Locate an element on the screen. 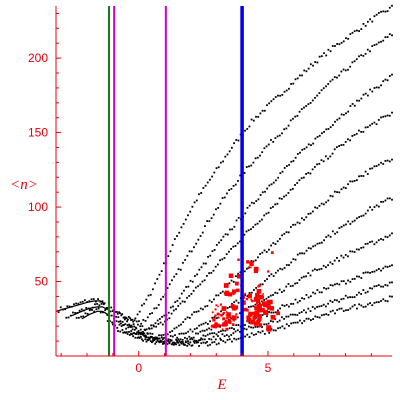 Image resolution: width=400 pixels, height=400 pixels. y-axis-label: <n> is located at coordinates (24, 185).